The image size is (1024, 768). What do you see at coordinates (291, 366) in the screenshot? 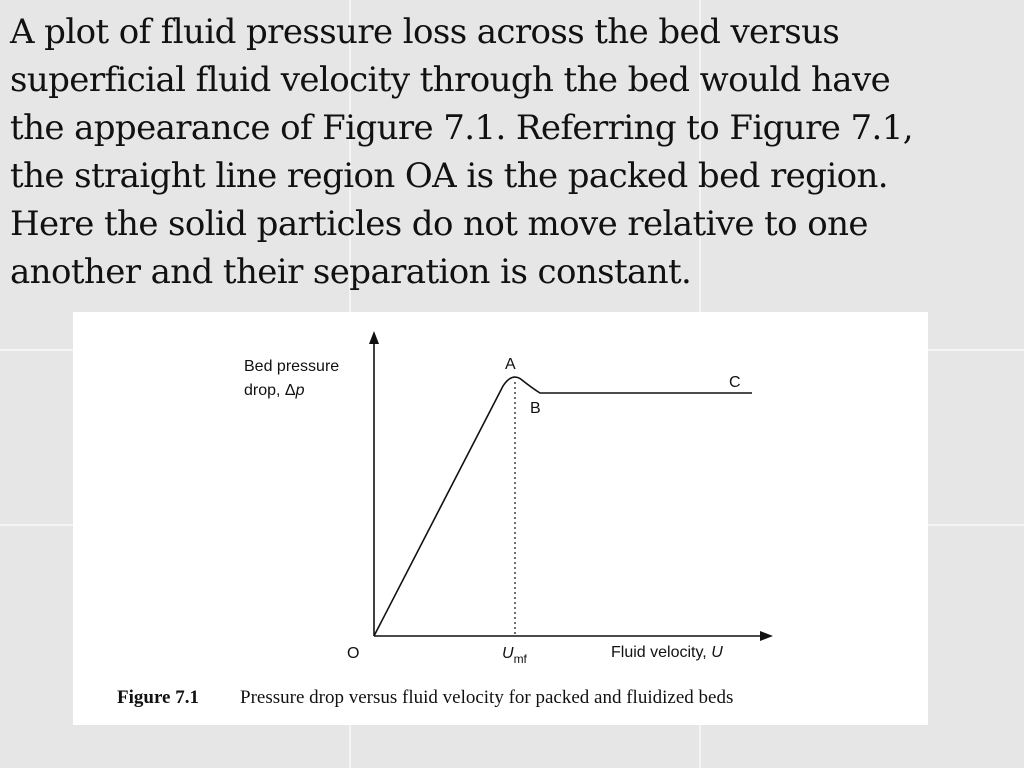
I see `y-label: Bed pressure` at bounding box center [291, 366].